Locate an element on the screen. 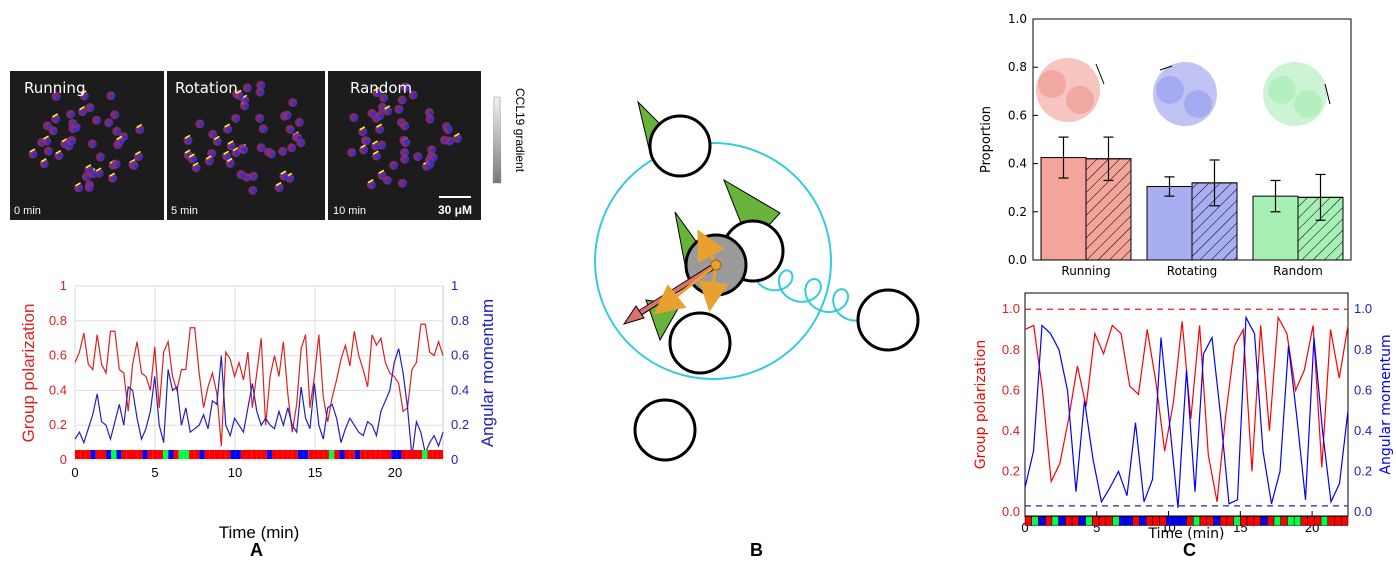 The image size is (1396, 564). ytick-right: 0.4 is located at coordinates (460, 389).